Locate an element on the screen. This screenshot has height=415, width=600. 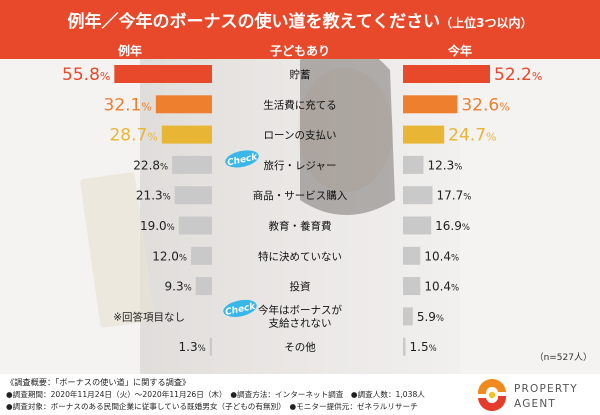
category-label: ローンの支払い is located at coordinates (300, 135).